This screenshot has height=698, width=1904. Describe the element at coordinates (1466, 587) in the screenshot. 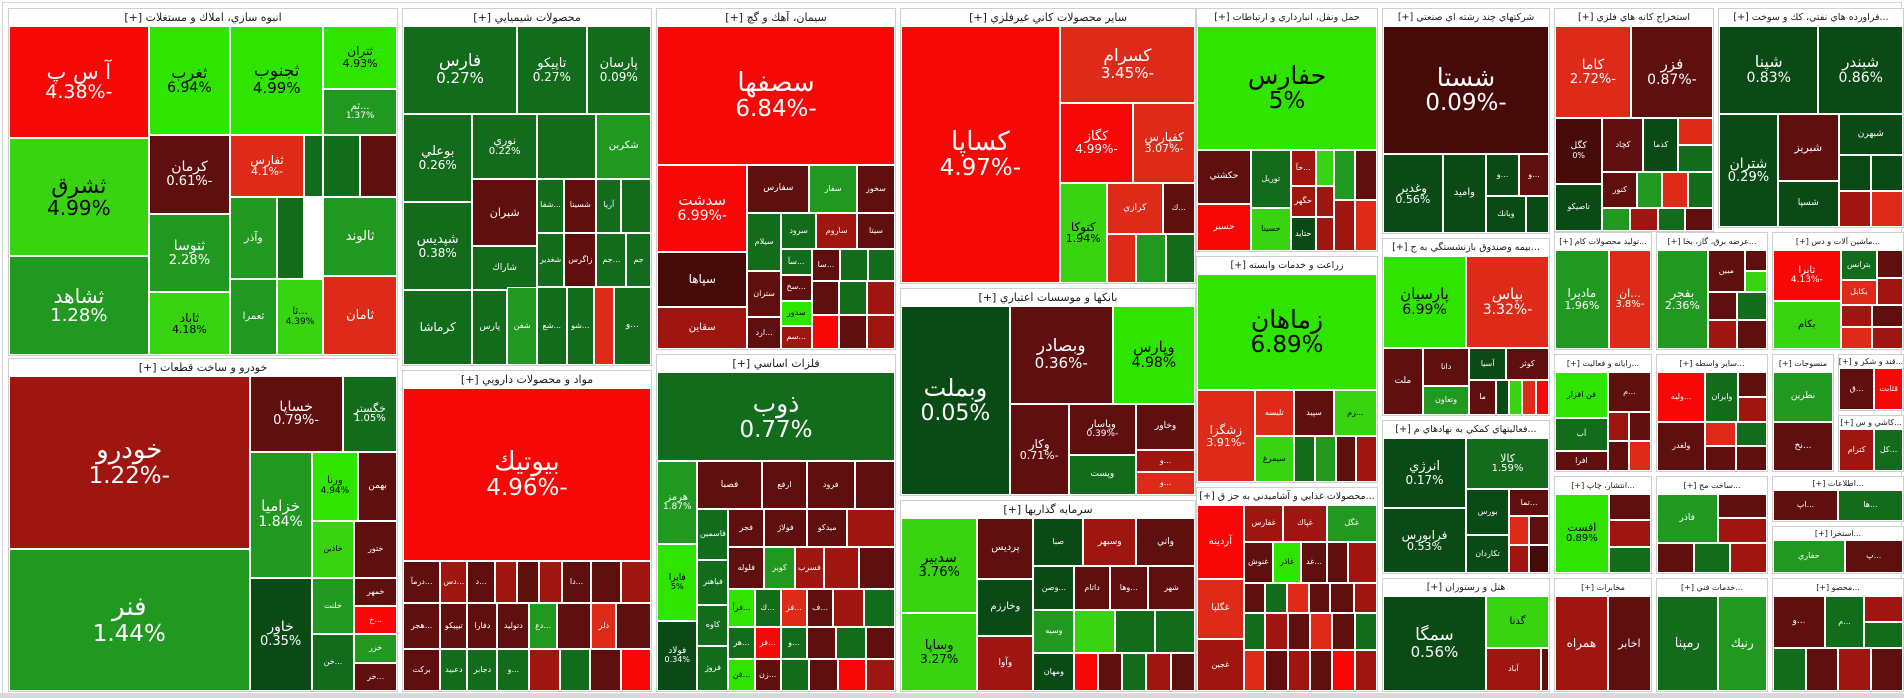

I see `sector-header: هتل و رستوران [+]` at that location.